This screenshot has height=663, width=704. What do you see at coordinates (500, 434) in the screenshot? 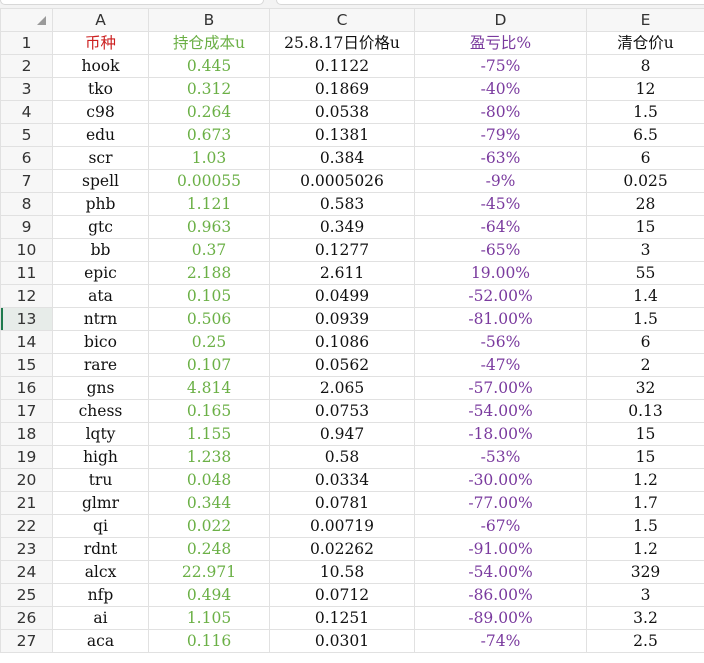
I see `cell-pnl: -18.00%` at bounding box center [500, 434].